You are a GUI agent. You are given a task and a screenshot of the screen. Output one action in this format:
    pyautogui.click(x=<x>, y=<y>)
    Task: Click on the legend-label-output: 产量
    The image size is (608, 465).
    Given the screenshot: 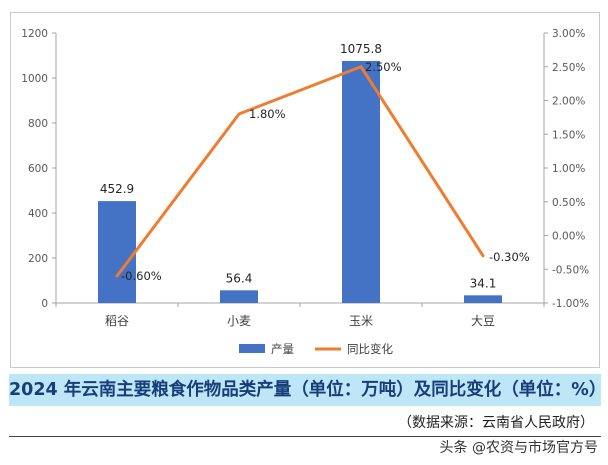 What is the action you would take?
    pyautogui.click(x=282, y=349)
    